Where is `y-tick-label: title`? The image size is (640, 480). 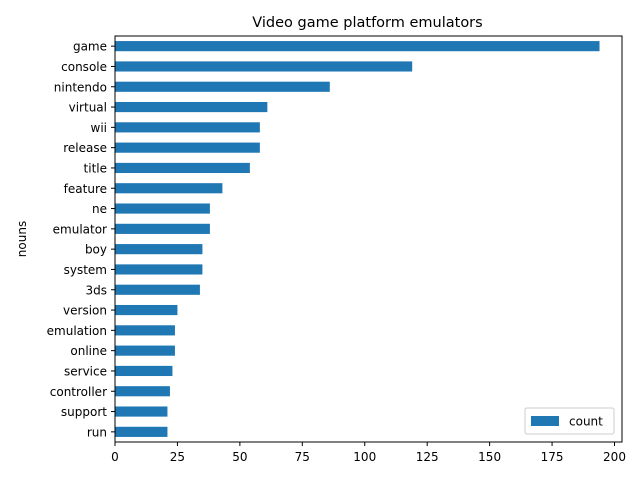 y-tick-label: title is located at coordinates (95, 168).